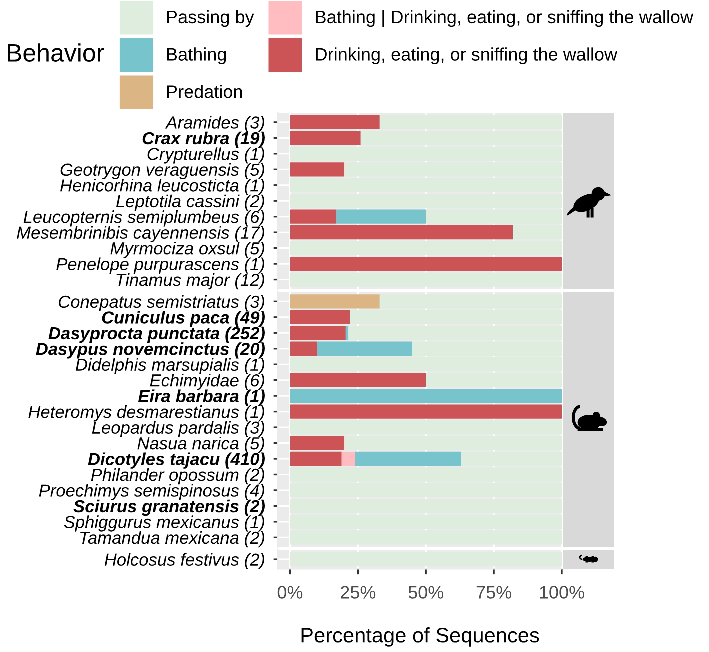 This screenshot has height=652, width=709. Describe the element at coordinates (151, 350) in the screenshot. I see `y-tick-label: Dasypus novemcinctus (20)` at that location.